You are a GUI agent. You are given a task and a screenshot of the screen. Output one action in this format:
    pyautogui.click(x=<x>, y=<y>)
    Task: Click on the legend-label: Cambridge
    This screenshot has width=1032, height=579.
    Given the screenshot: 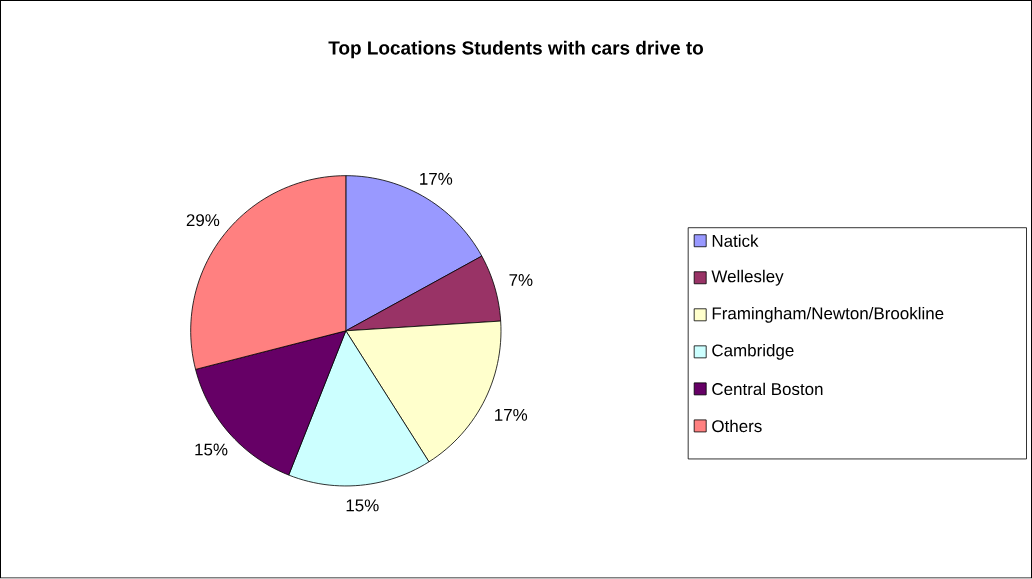 What is the action you would take?
    pyautogui.click(x=753, y=352)
    